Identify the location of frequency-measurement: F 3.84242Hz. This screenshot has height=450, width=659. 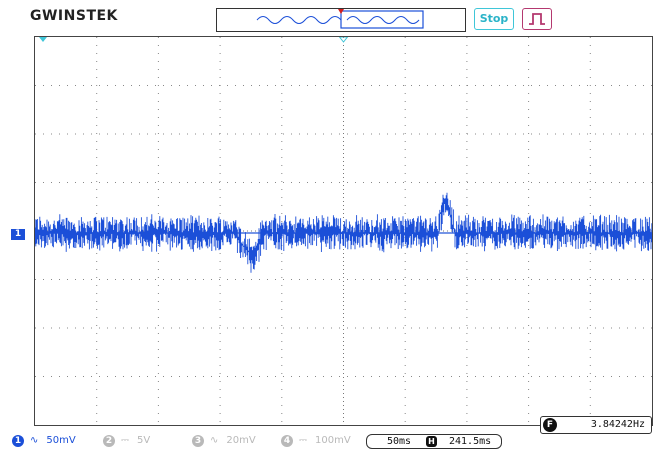
(596, 425).